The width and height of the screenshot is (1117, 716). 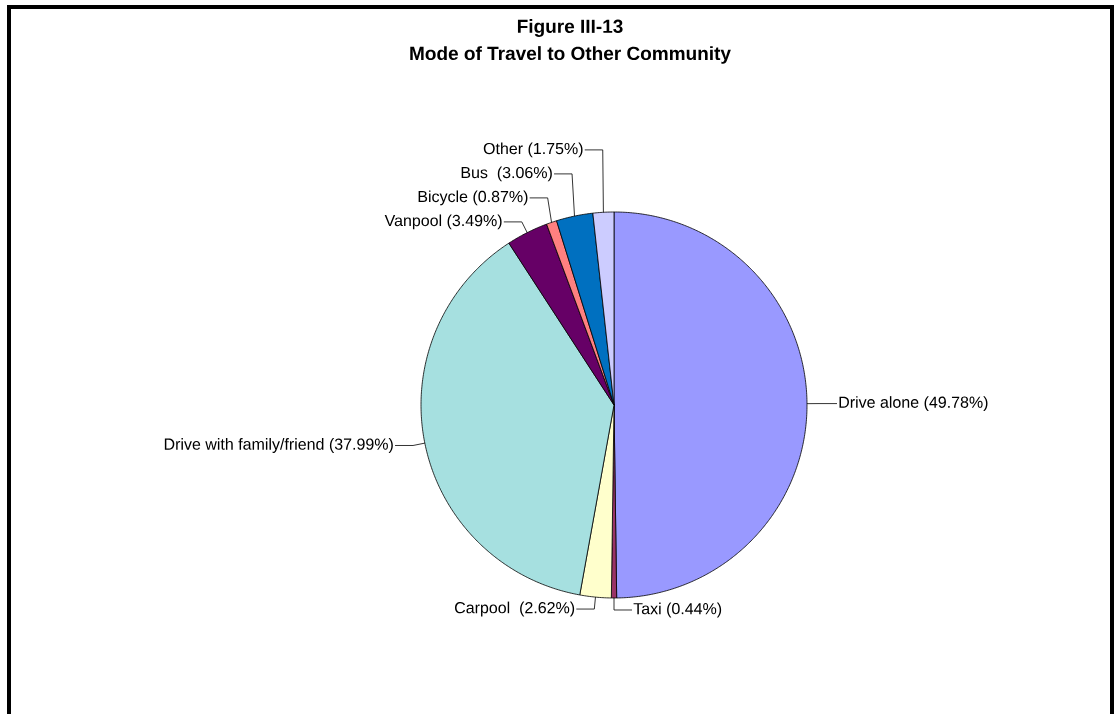 I want to click on data-label: (0.87%), so click(x=500, y=198).